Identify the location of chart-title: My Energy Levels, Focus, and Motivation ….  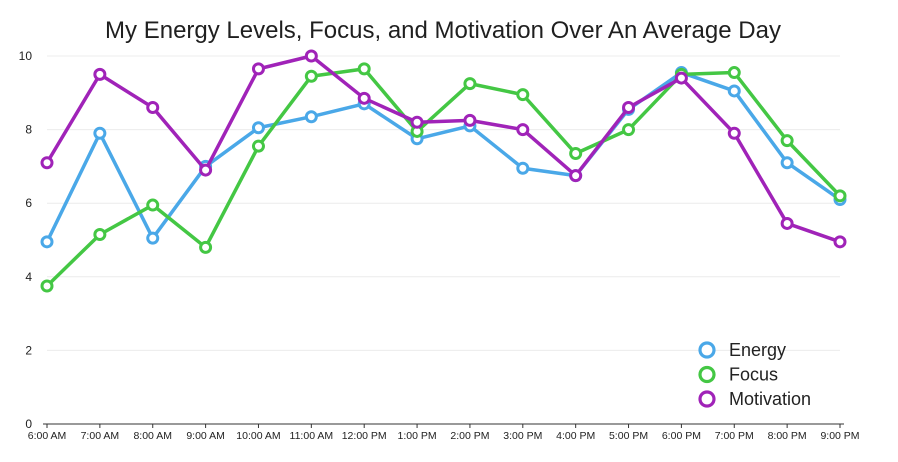
(443, 30).